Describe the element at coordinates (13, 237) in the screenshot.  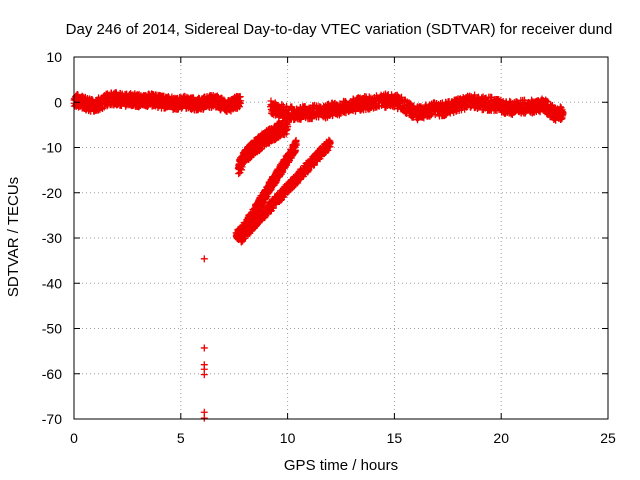
I see `y-axis-label: SDTVAR / TECUs` at that location.